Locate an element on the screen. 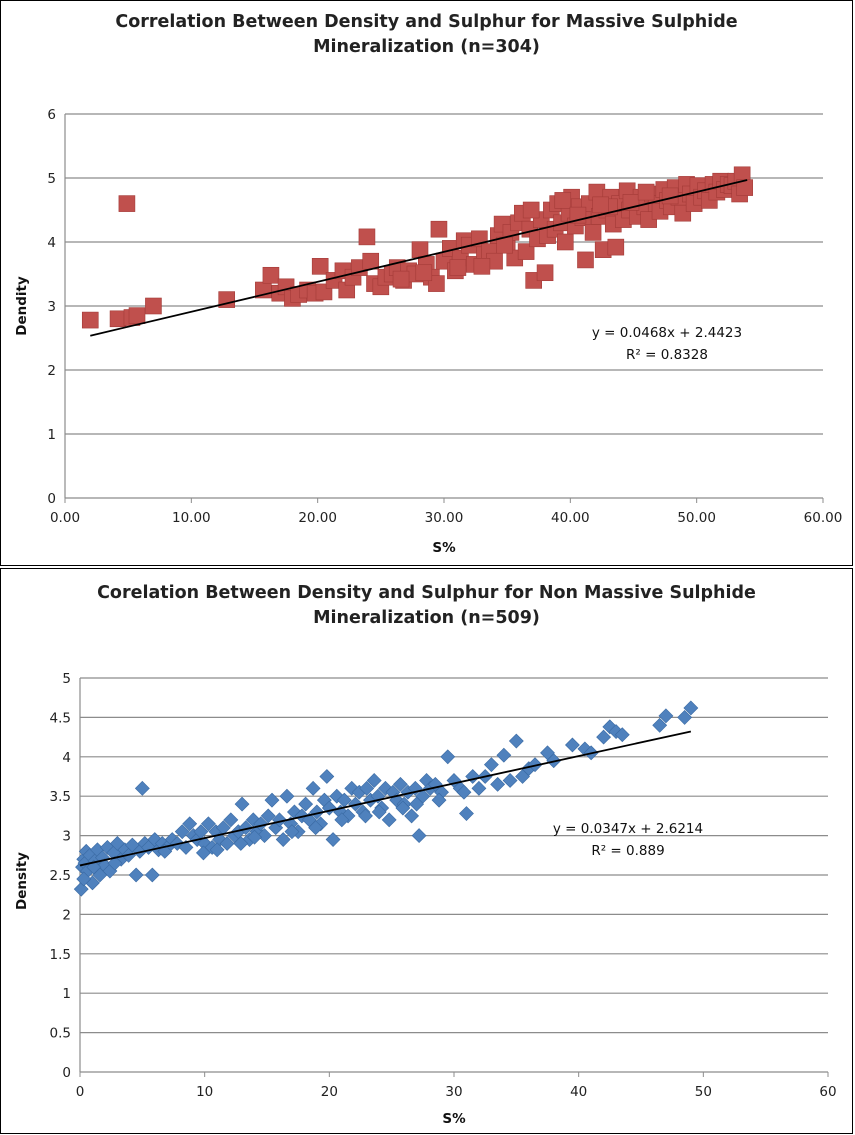  y-tick-label: 5 is located at coordinates (51, 179).